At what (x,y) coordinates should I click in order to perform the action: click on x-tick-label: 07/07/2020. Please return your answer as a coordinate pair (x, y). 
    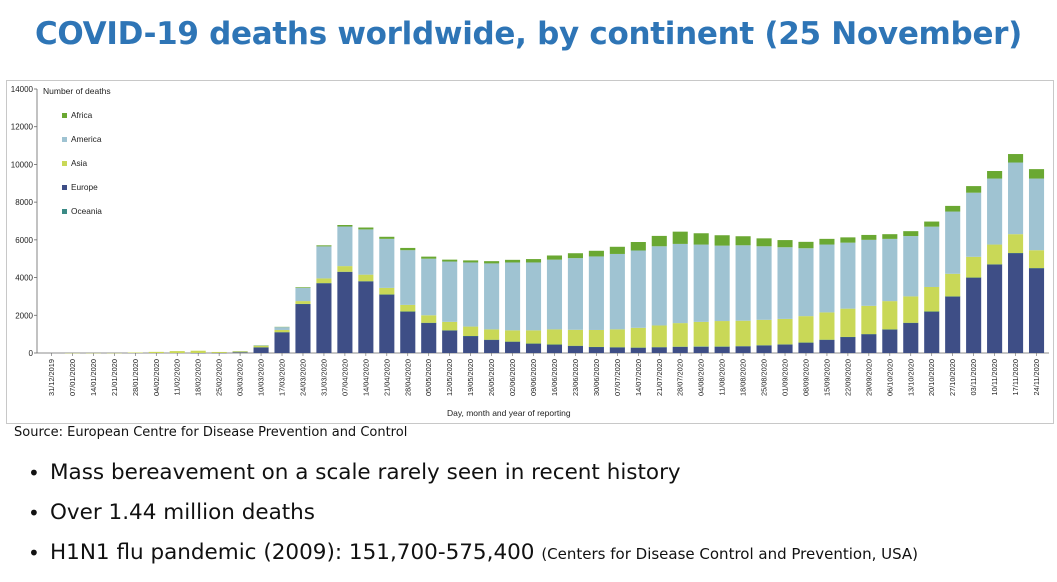
    Looking at the image, I should click on (617, 377).